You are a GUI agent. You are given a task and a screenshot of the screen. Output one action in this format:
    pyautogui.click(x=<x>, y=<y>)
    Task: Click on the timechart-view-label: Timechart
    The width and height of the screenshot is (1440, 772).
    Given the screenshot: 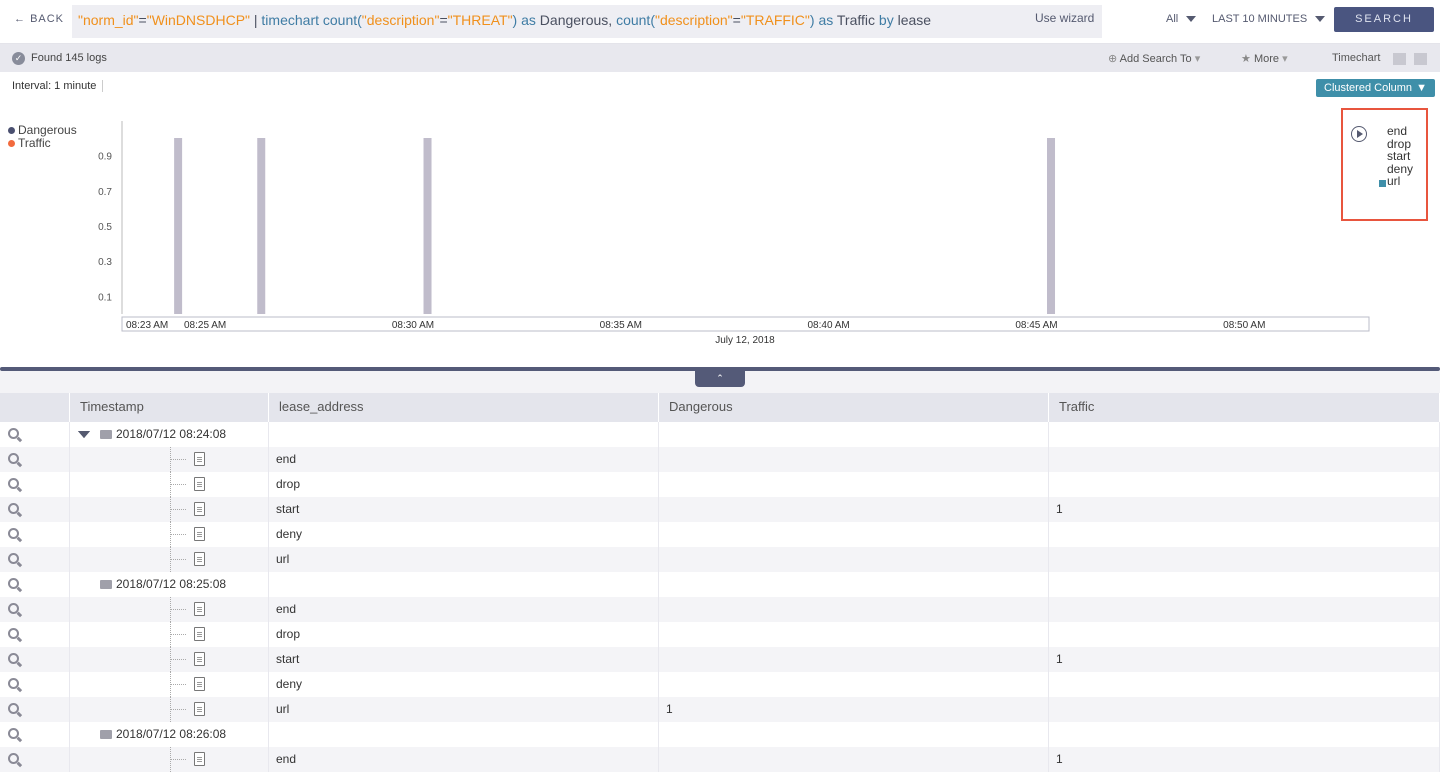 What is the action you would take?
    pyautogui.click(x=1356, y=58)
    